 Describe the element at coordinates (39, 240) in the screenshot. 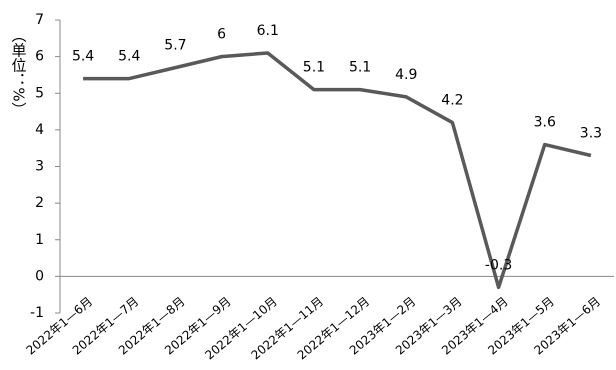

I see `y-tick-label: 1` at that location.